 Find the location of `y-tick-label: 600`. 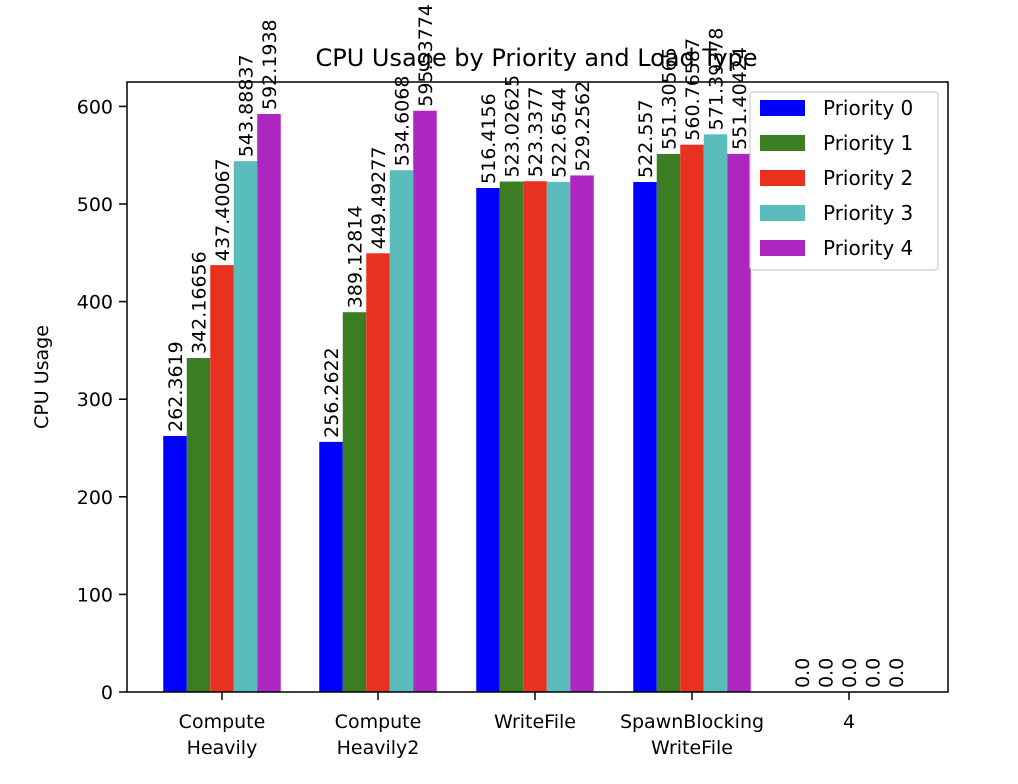

y-tick-label: 600 is located at coordinates (95, 107).